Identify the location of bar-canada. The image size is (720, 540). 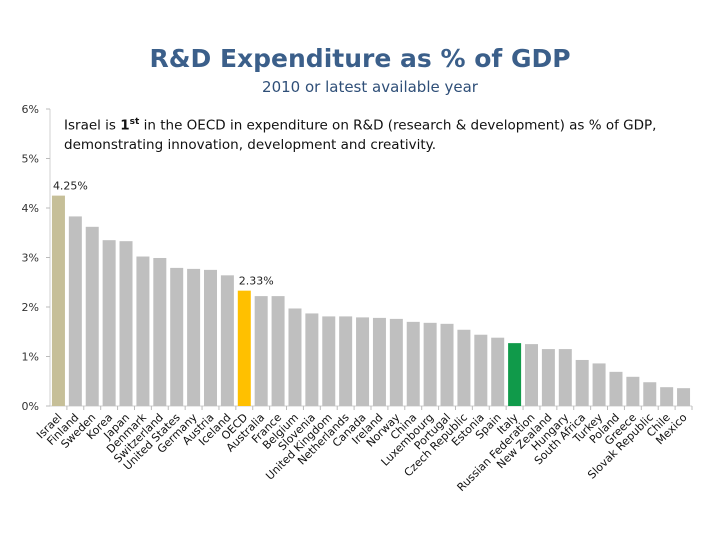
(363, 361).